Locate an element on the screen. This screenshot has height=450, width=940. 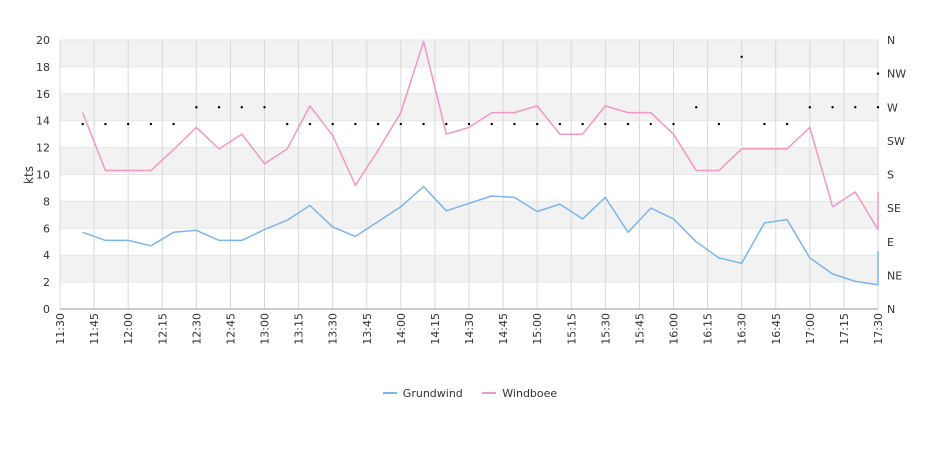
x-tick-label: 14:00 is located at coordinates (401, 329).